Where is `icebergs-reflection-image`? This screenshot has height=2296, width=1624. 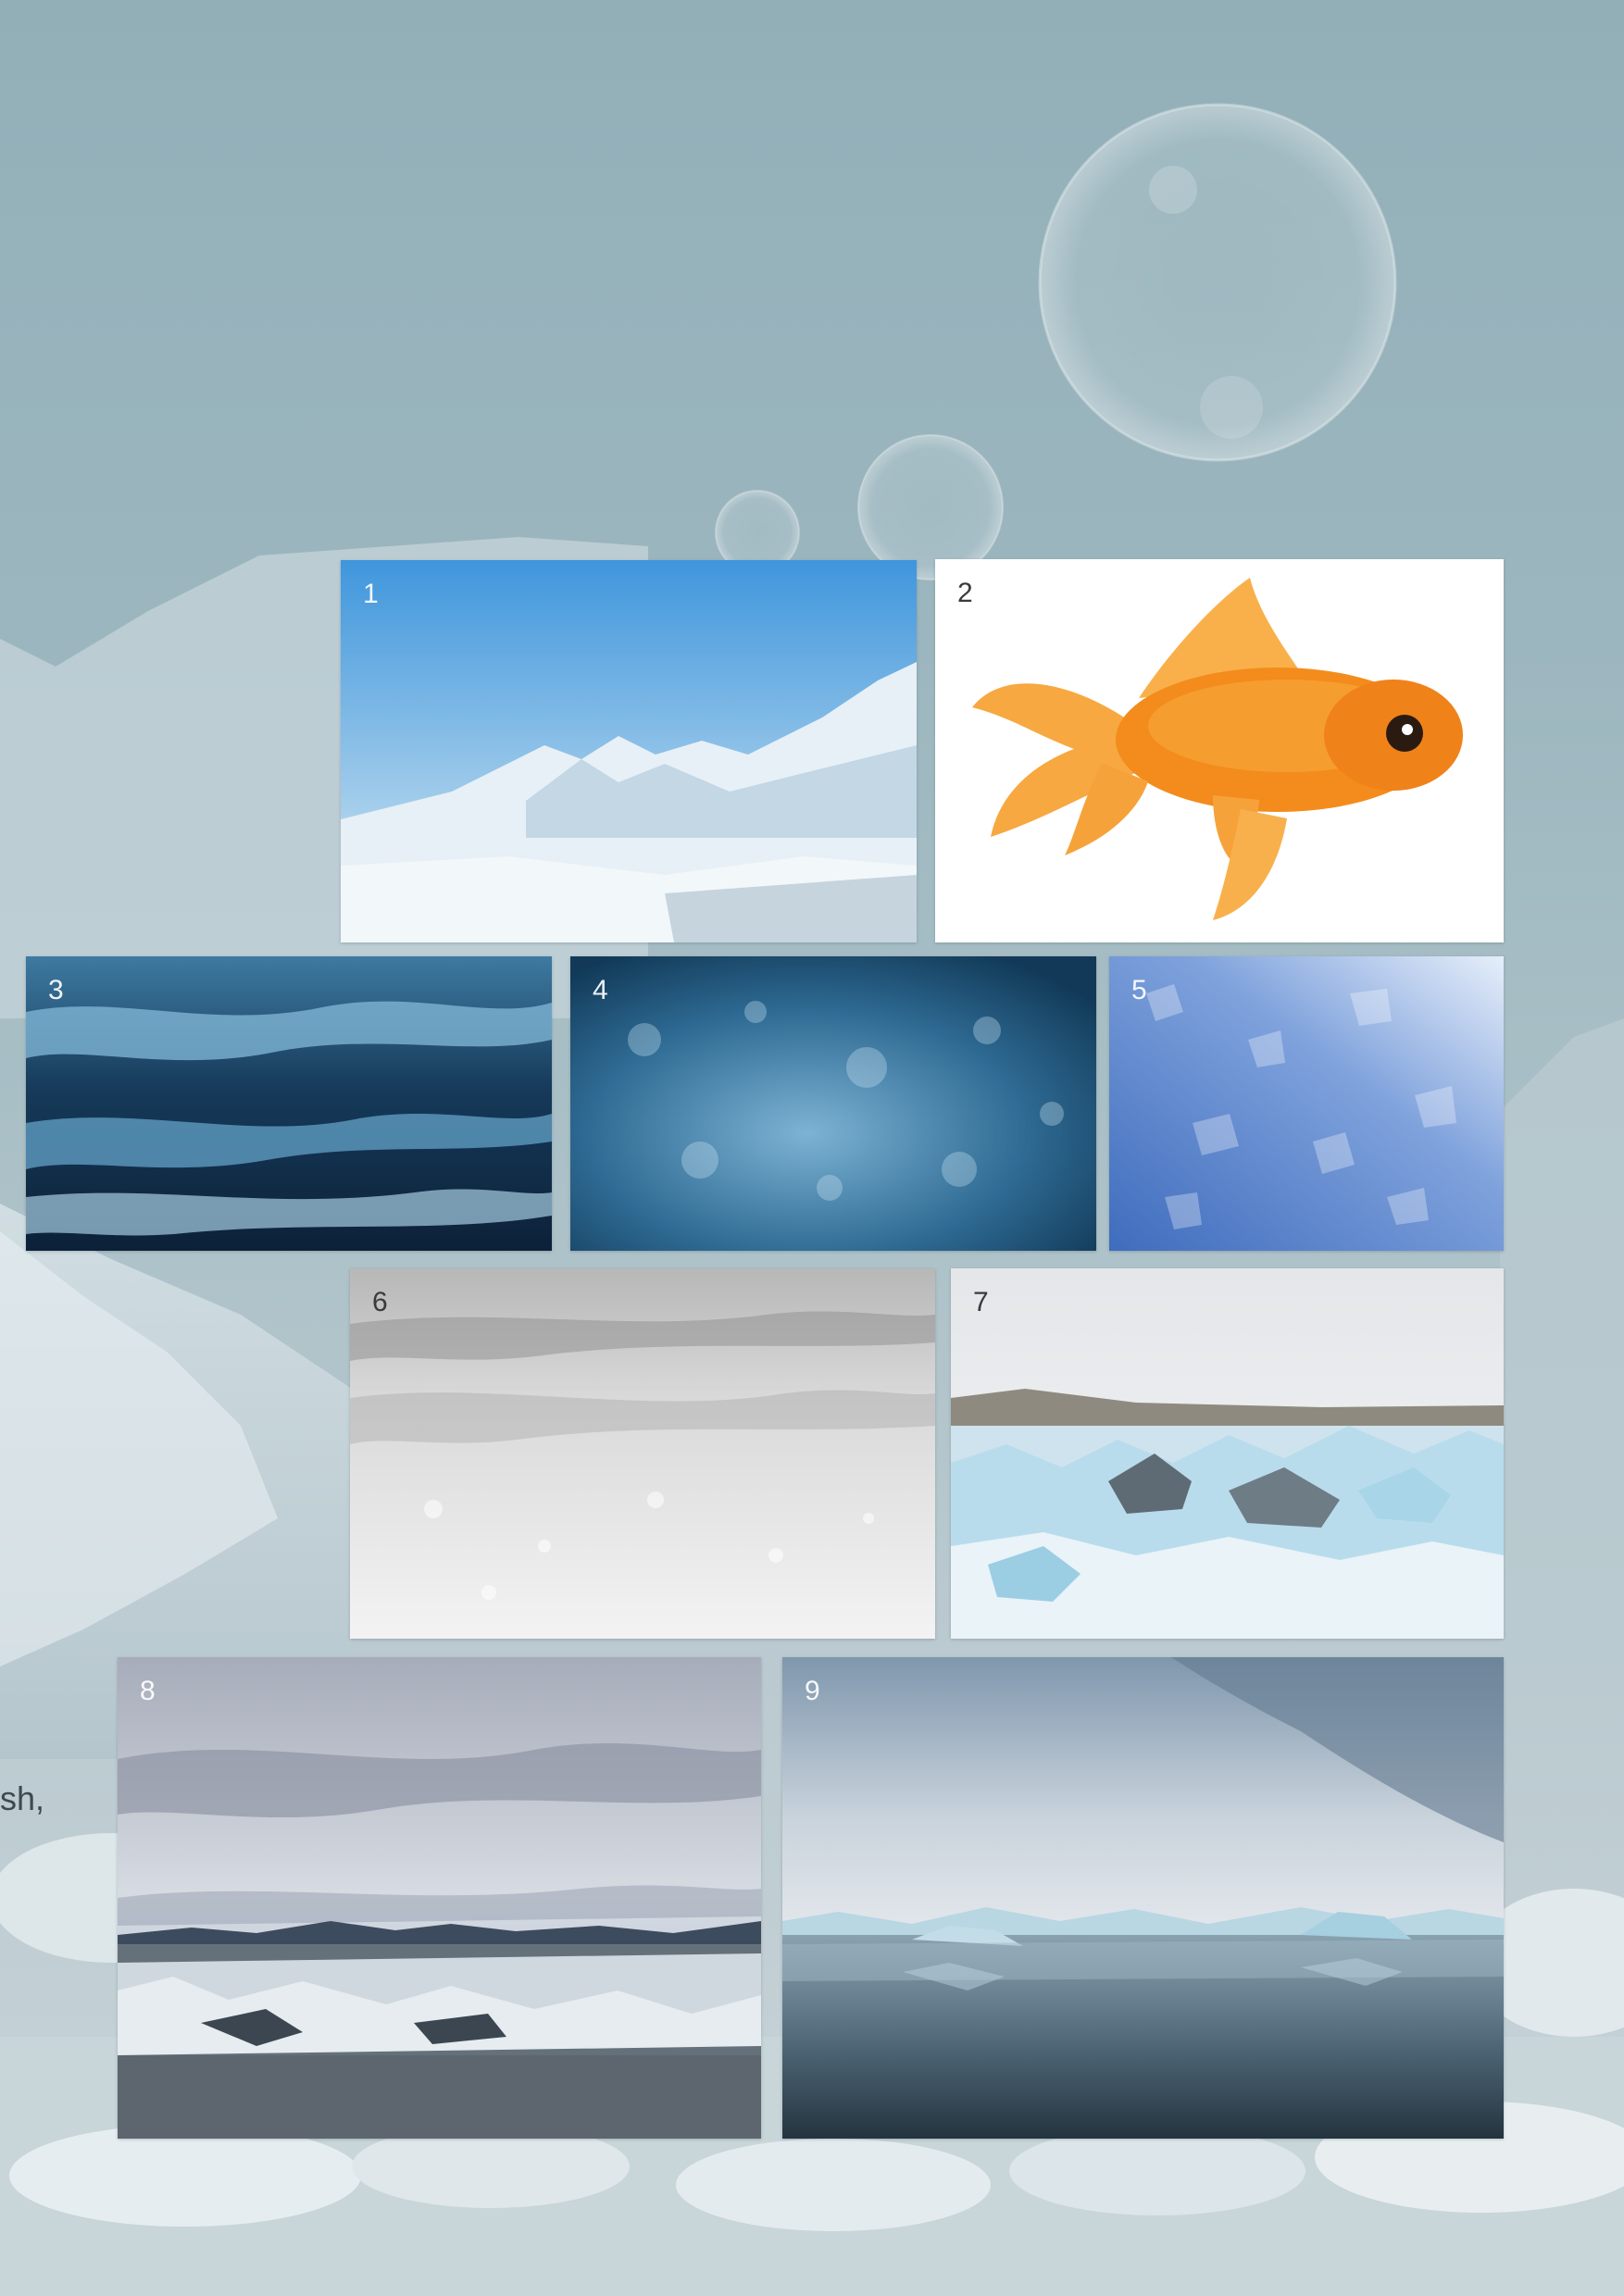 icebergs-reflection-image is located at coordinates (1143, 1898).